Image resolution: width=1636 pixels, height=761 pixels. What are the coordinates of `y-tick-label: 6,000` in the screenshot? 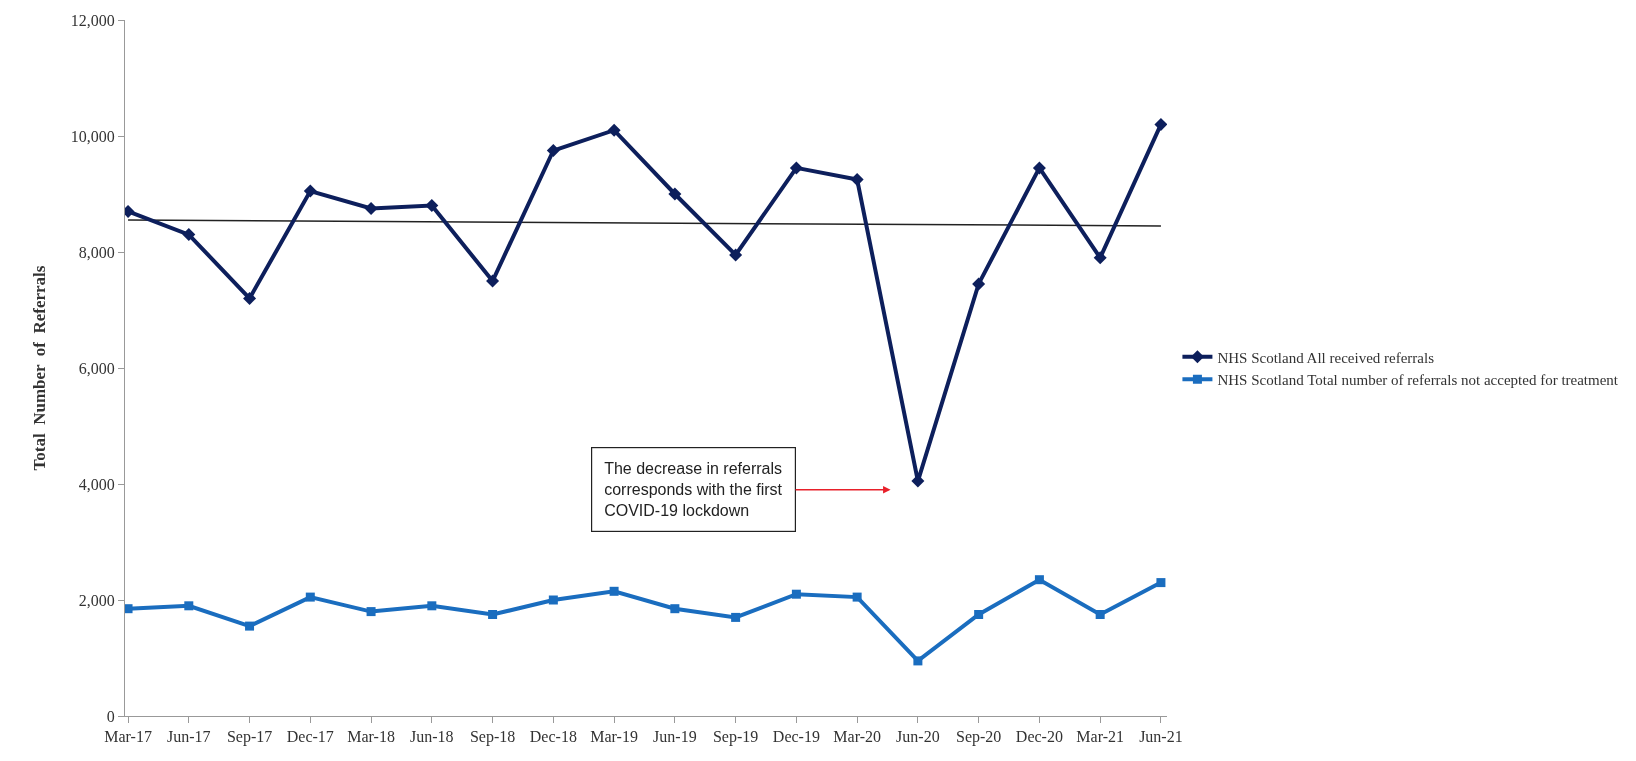 It's located at (96, 368).